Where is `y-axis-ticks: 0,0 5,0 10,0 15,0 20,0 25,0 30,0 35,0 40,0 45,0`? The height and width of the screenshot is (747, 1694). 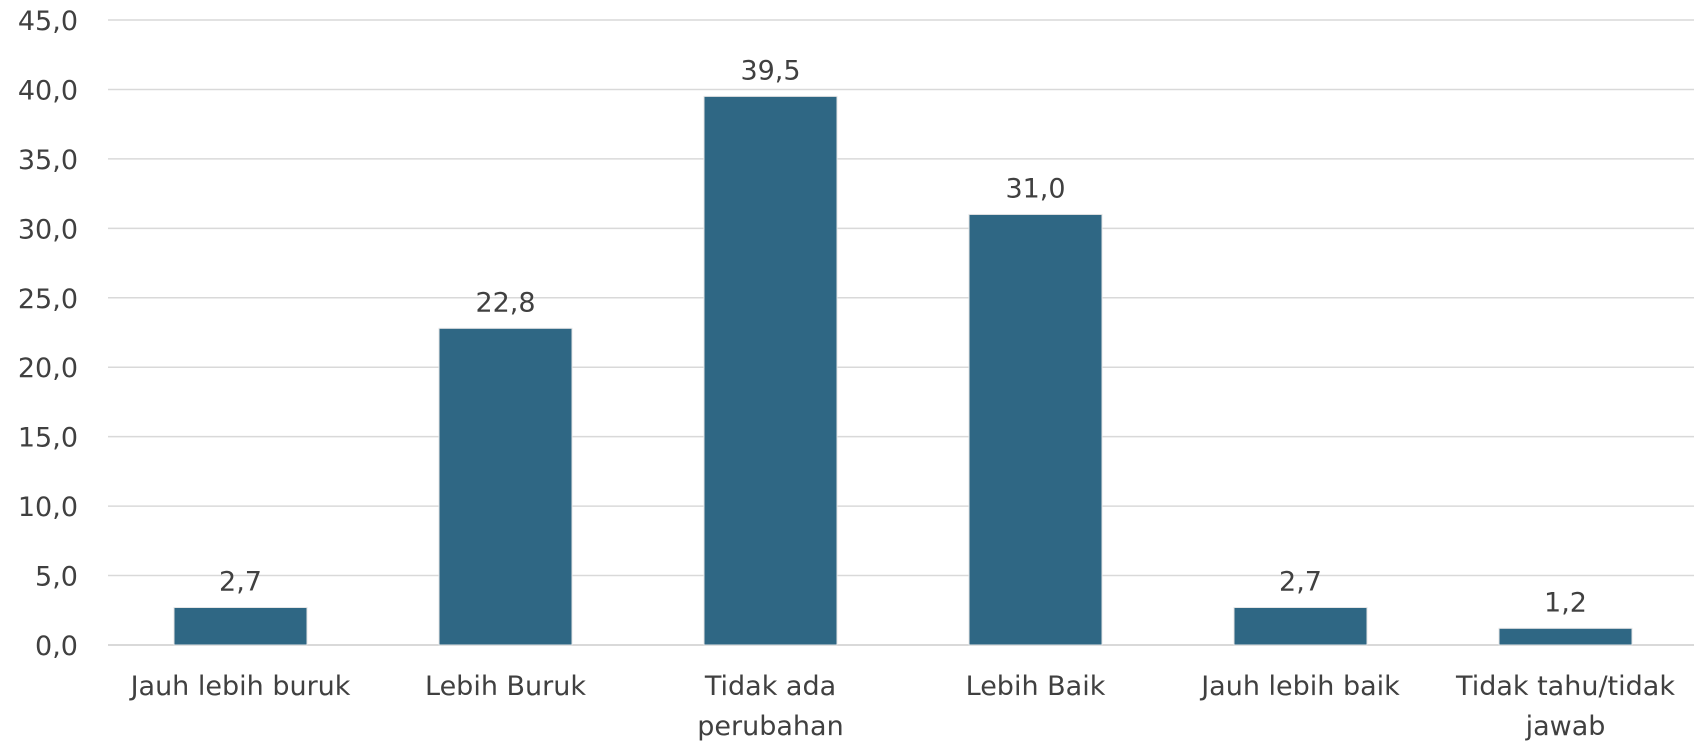
y-axis-ticks: 0,0 5,0 10,0 15,0 20,0 25,0 30,0 35,0 40,0 45,0 is located at coordinates (48, 334).